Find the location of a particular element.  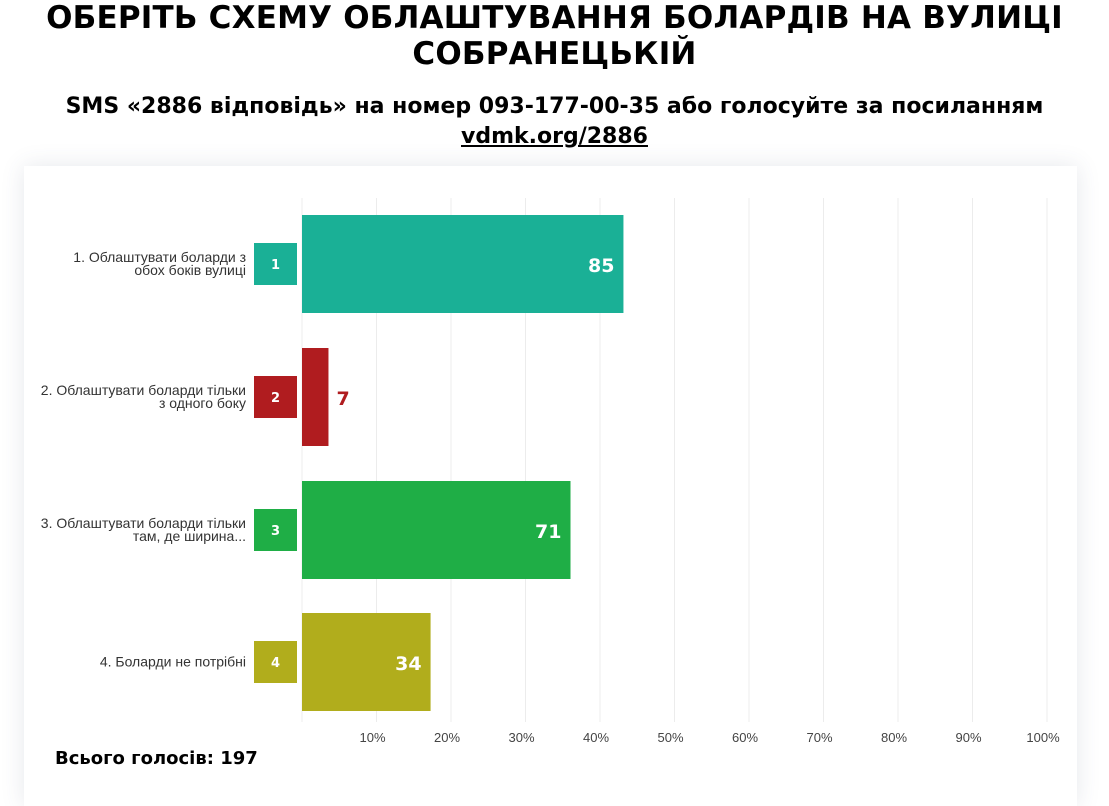

value-label: 34 is located at coordinates (408, 664).